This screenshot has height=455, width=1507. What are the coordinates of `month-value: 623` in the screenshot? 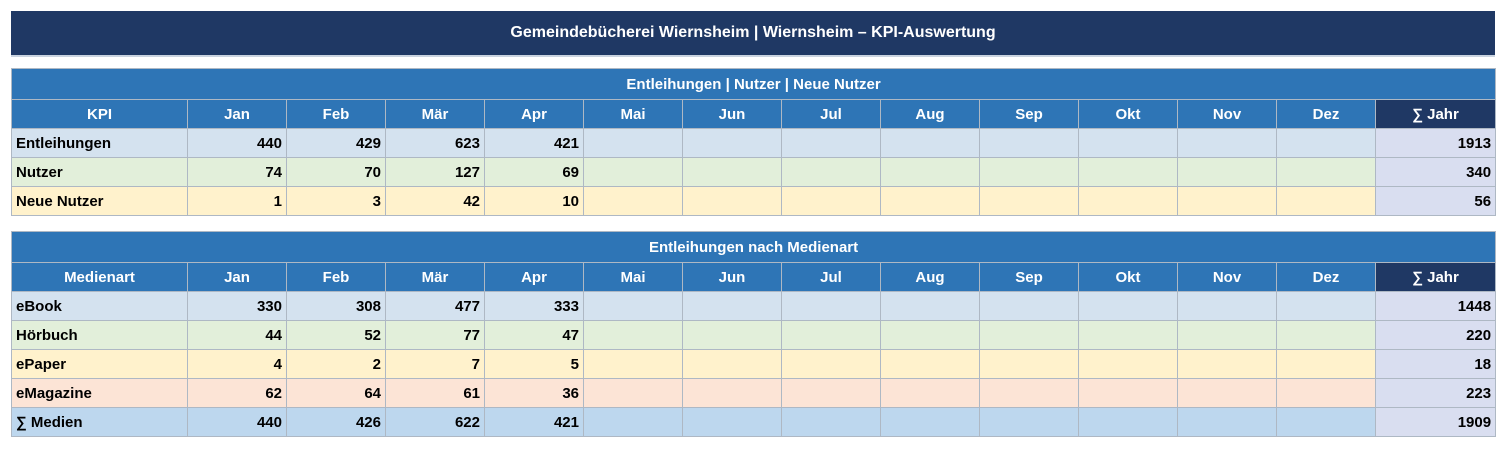 It's located at (435, 143).